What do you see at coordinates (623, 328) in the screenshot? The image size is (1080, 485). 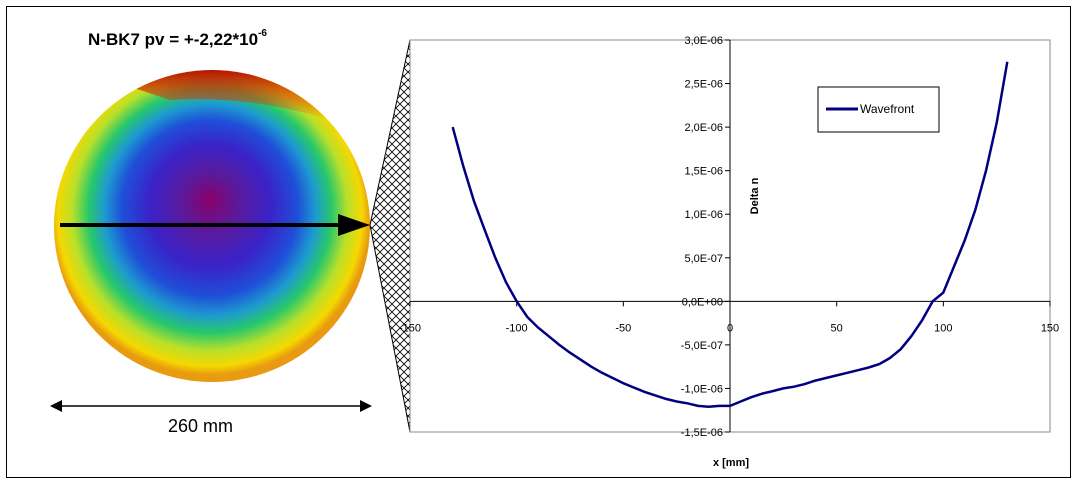 I see `x-tick-label: -50` at bounding box center [623, 328].